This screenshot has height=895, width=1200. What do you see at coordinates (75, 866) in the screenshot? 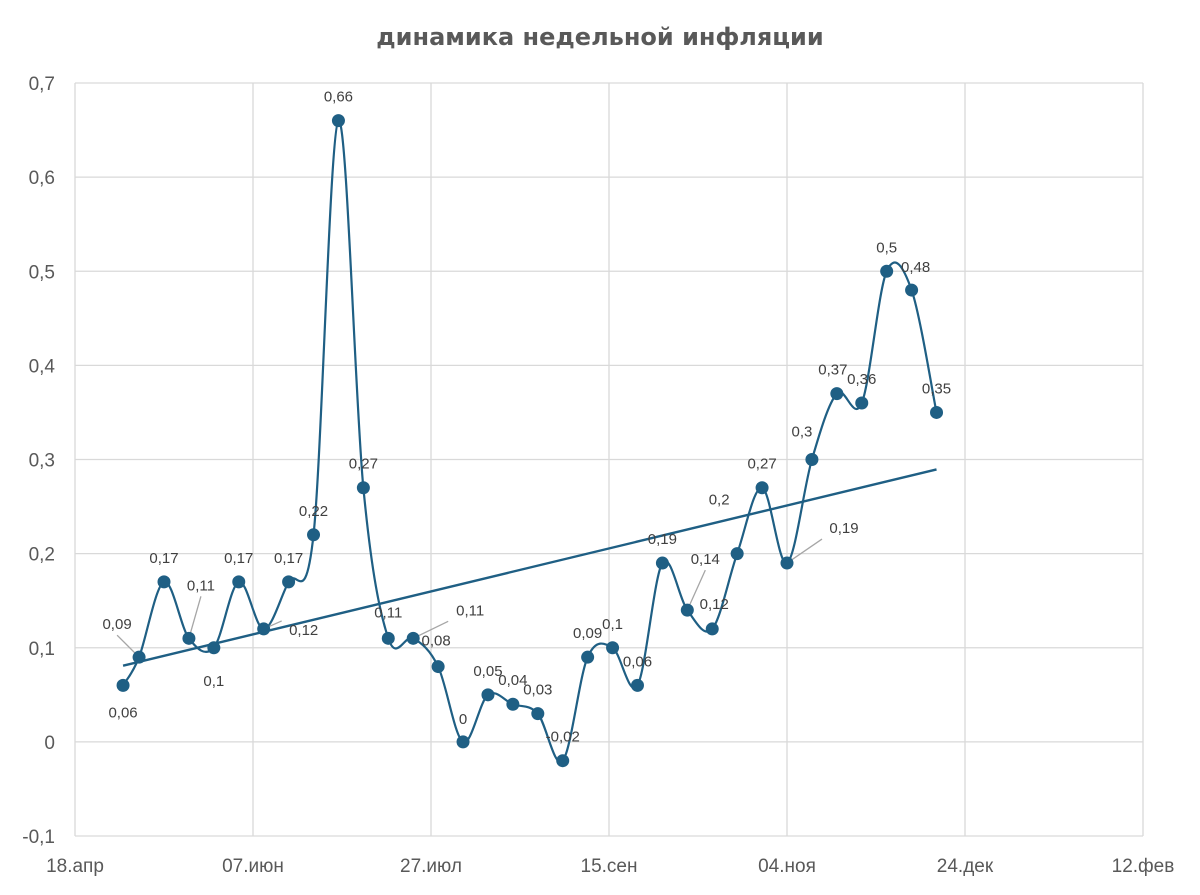
I see `x-tick-label: 18.апр` at bounding box center [75, 866].